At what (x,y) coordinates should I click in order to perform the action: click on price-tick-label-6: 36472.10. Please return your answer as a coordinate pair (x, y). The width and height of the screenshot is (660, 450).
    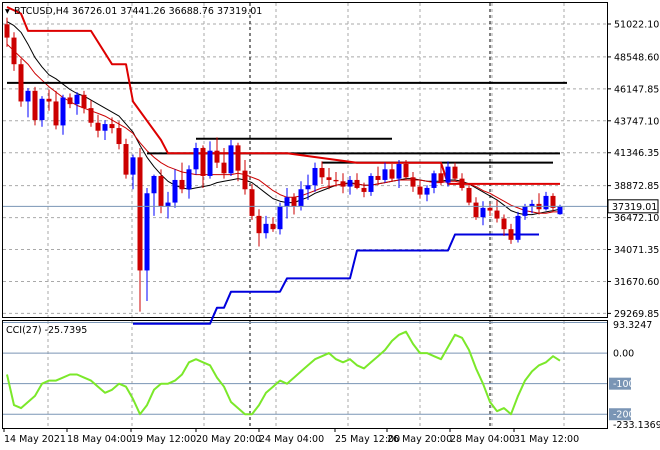
    Looking at the image, I should click on (636, 218).